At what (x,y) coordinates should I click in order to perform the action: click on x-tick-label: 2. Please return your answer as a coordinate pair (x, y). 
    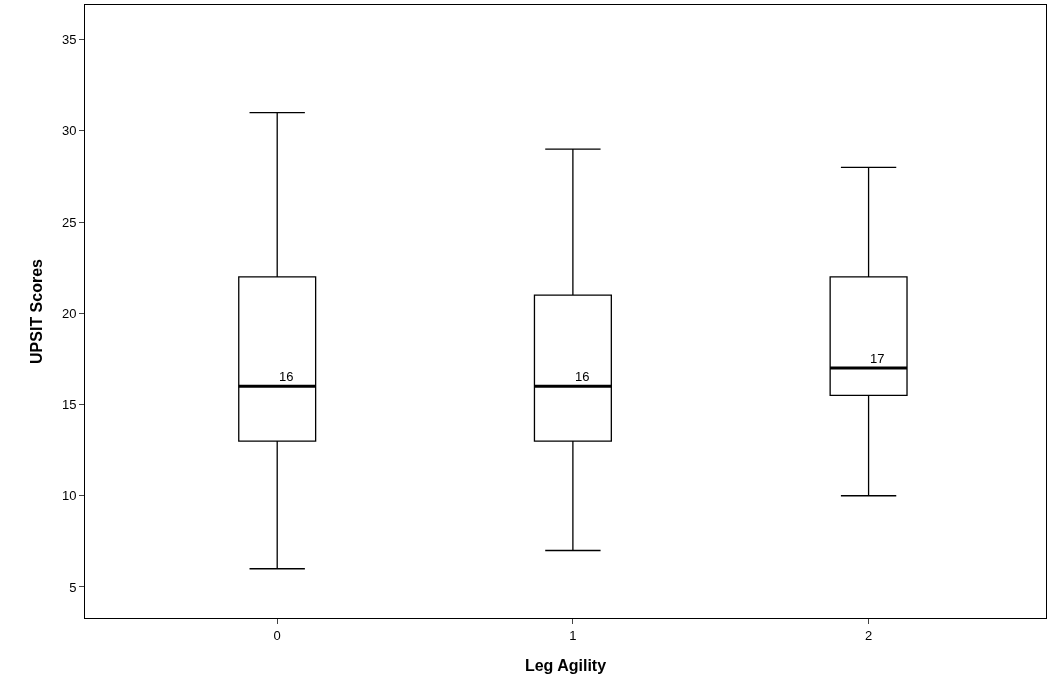
    Looking at the image, I should click on (868, 635).